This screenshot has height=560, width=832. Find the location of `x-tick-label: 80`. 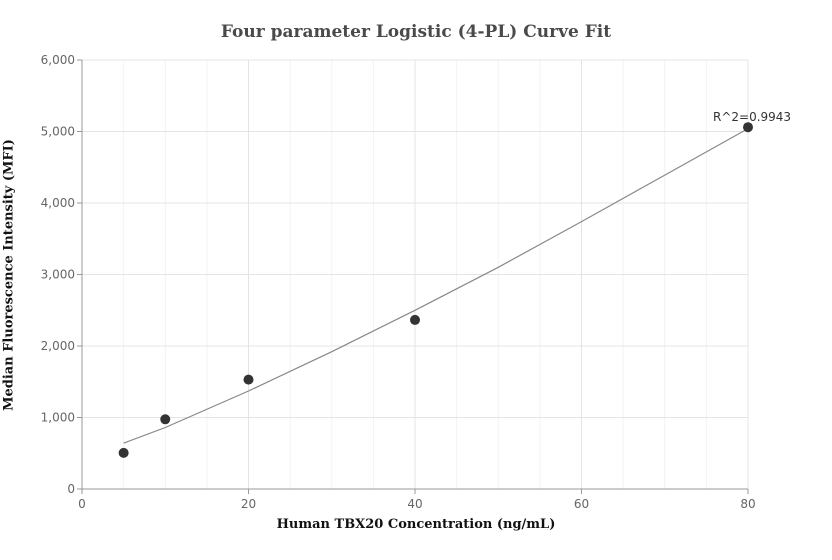

x-tick-label: 80 is located at coordinates (747, 504).